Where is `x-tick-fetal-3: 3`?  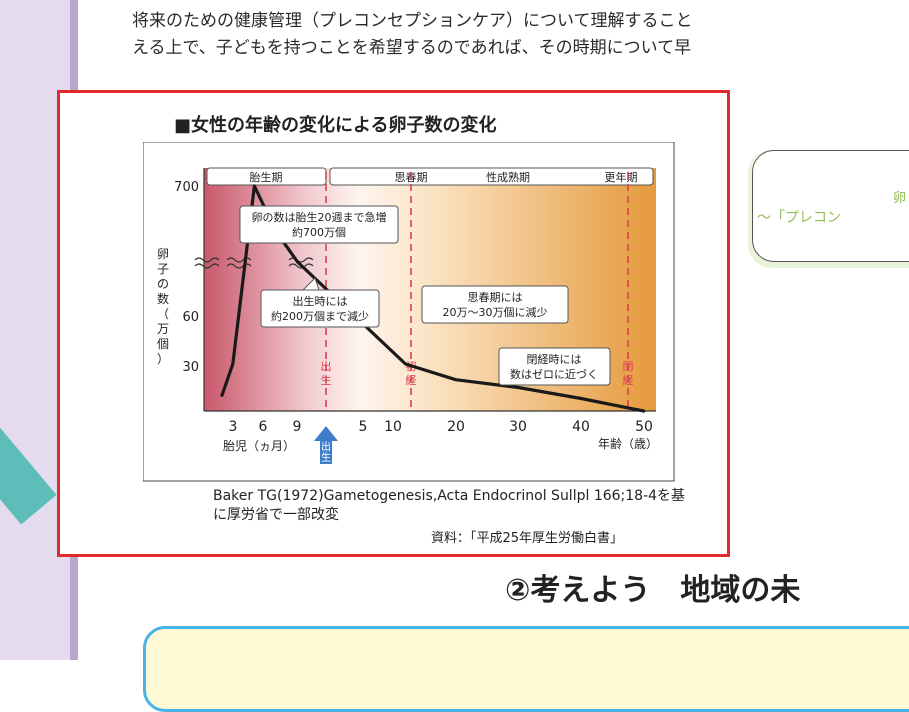 x-tick-fetal-3: 3 is located at coordinates (233, 427).